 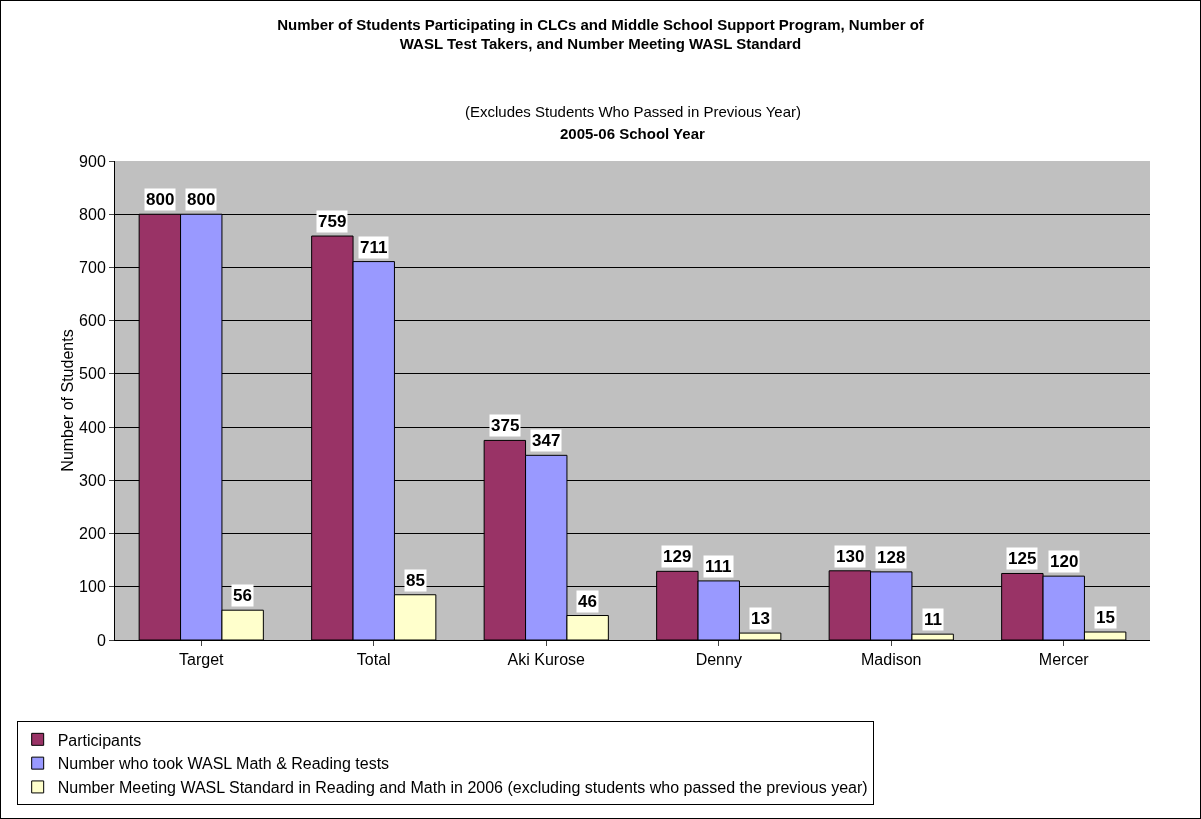 What do you see at coordinates (92, 214) in the screenshot?
I see `y-tick-label: 800` at bounding box center [92, 214].